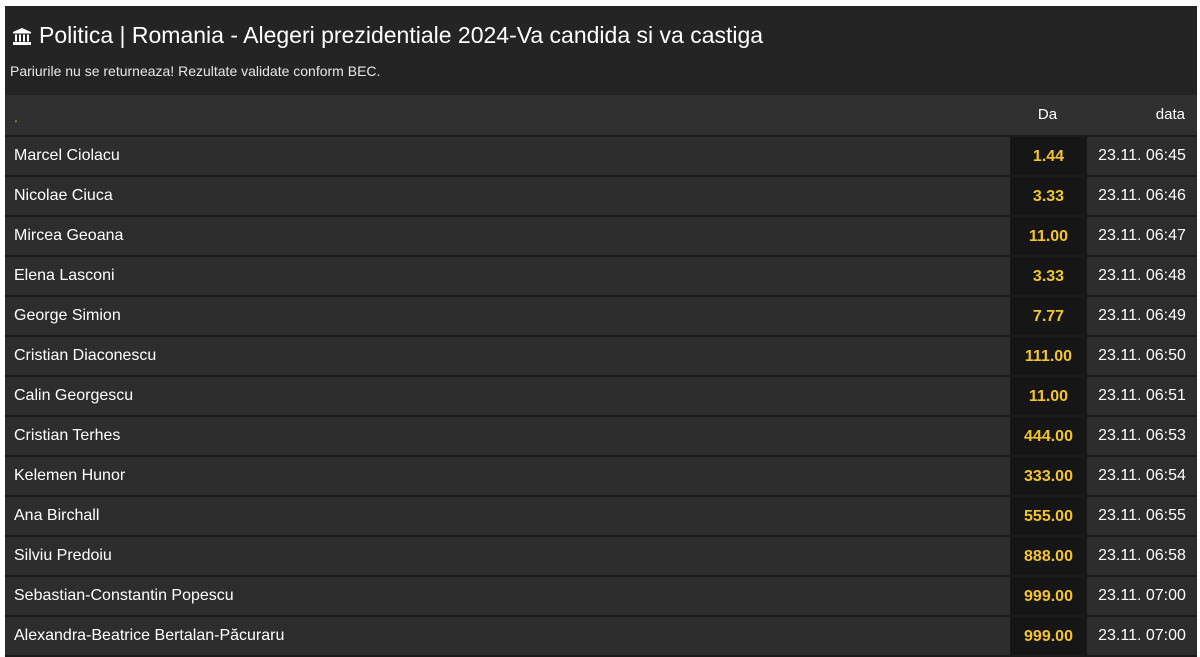 The width and height of the screenshot is (1200, 657). Describe the element at coordinates (124, 595) in the screenshot. I see `candidate-name: Sebastian-Constantin Popescu` at that location.